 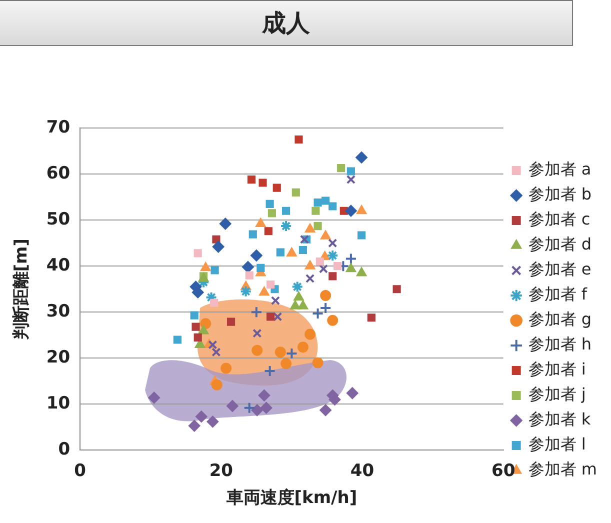 What do you see at coordinates (558, 294) in the screenshot?
I see `legend-label: 参加者 f` at bounding box center [558, 294].